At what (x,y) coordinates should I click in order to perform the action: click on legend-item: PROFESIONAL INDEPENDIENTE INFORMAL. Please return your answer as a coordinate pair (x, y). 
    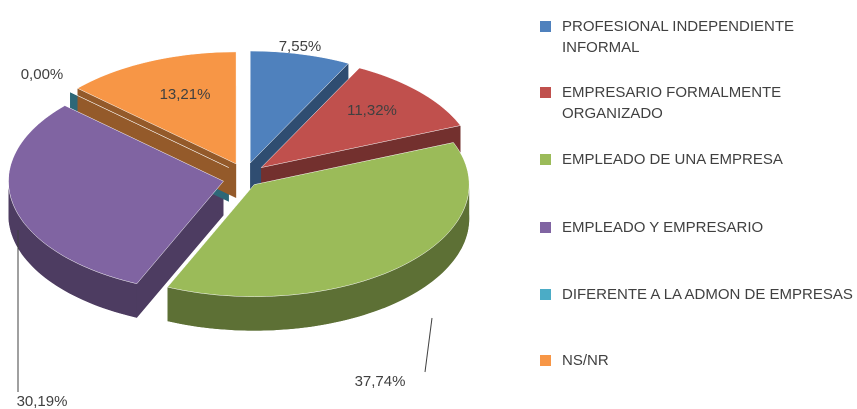
    Looking at the image, I should click on (698, 37).